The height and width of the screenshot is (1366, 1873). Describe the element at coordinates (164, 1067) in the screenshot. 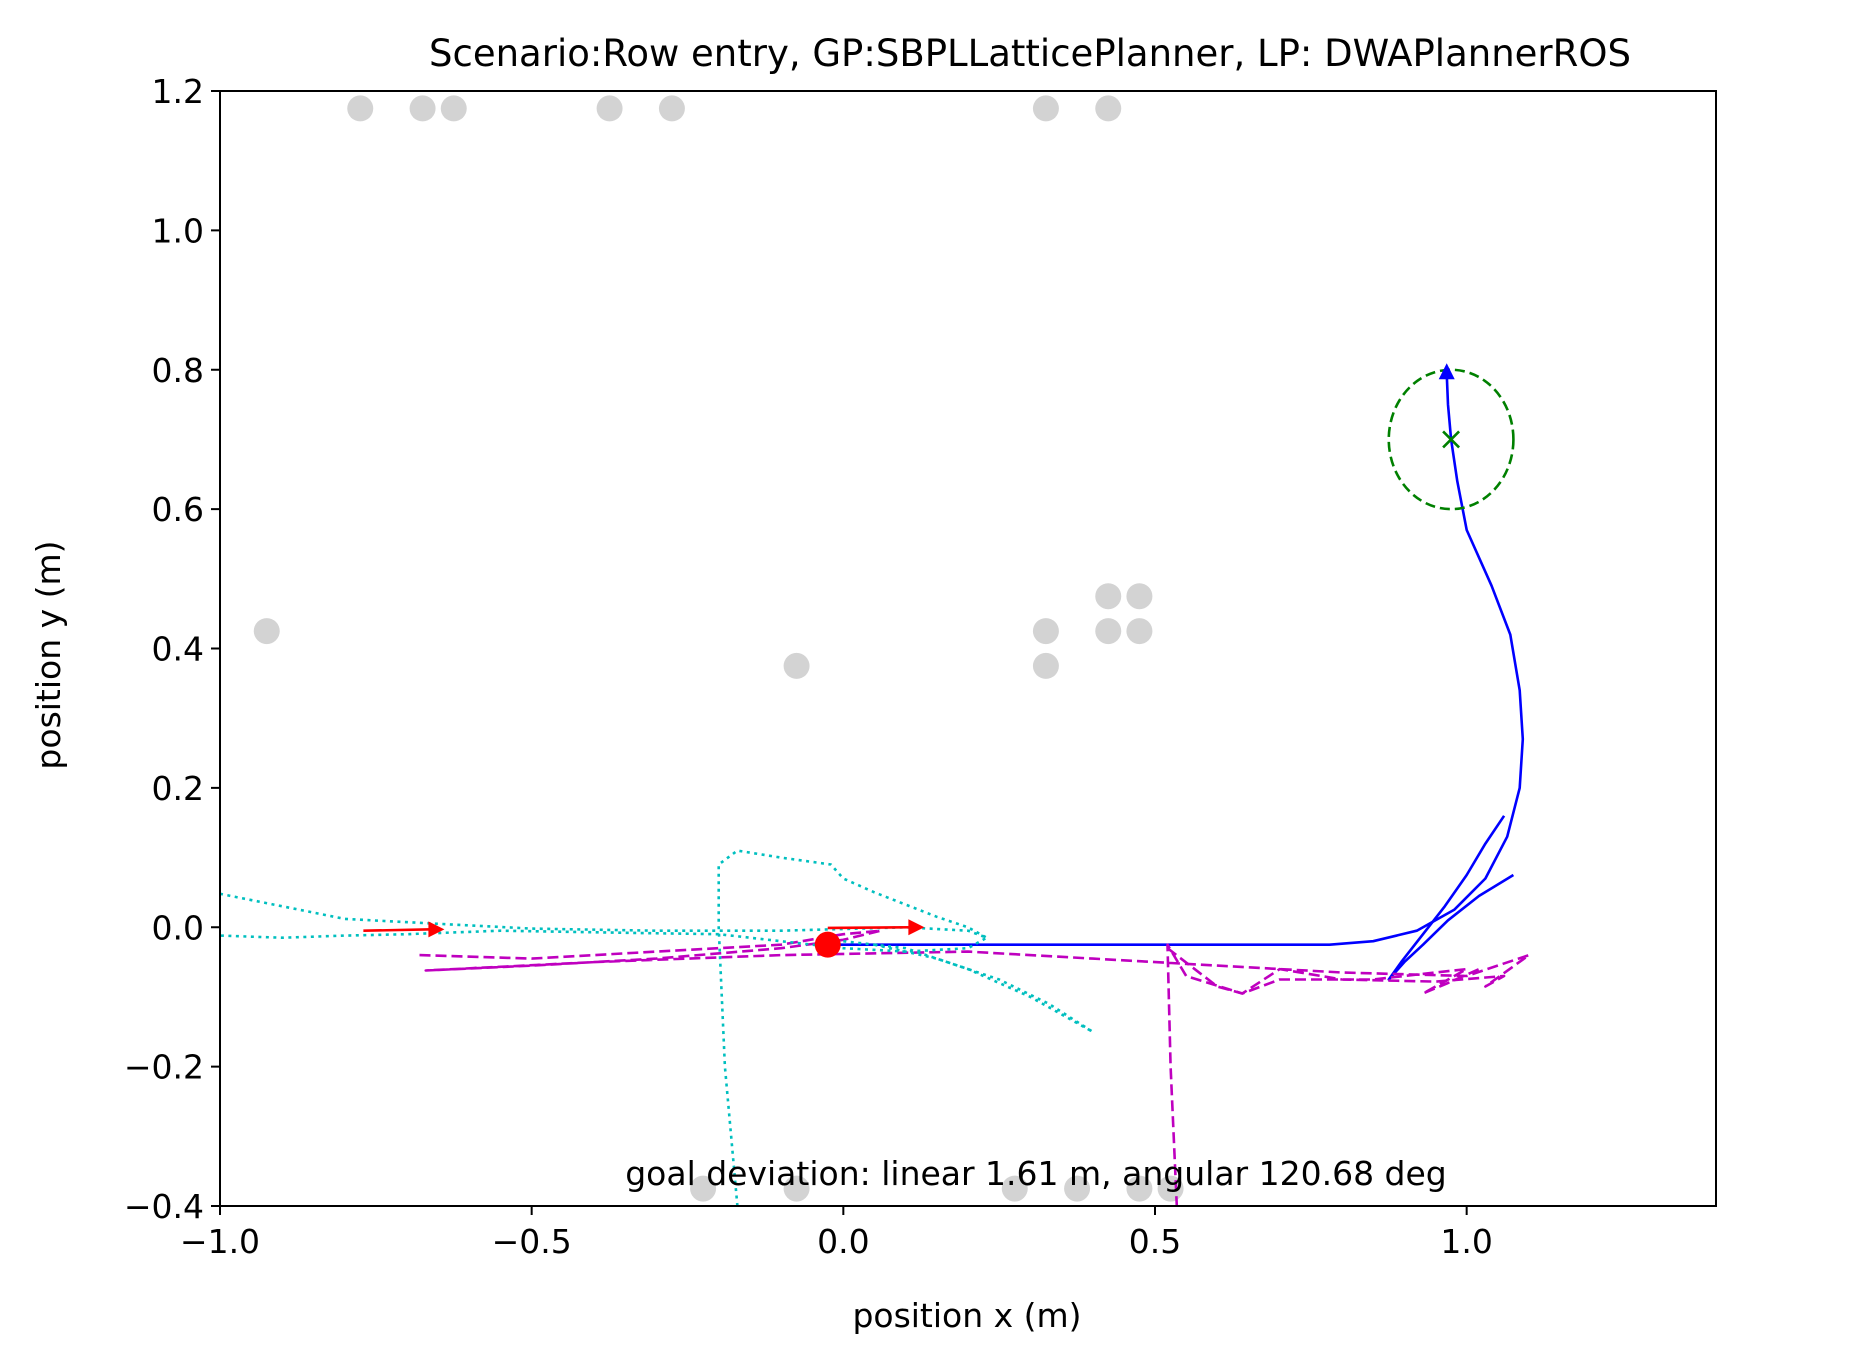

I see `y-tick-label: −0.2` at that location.